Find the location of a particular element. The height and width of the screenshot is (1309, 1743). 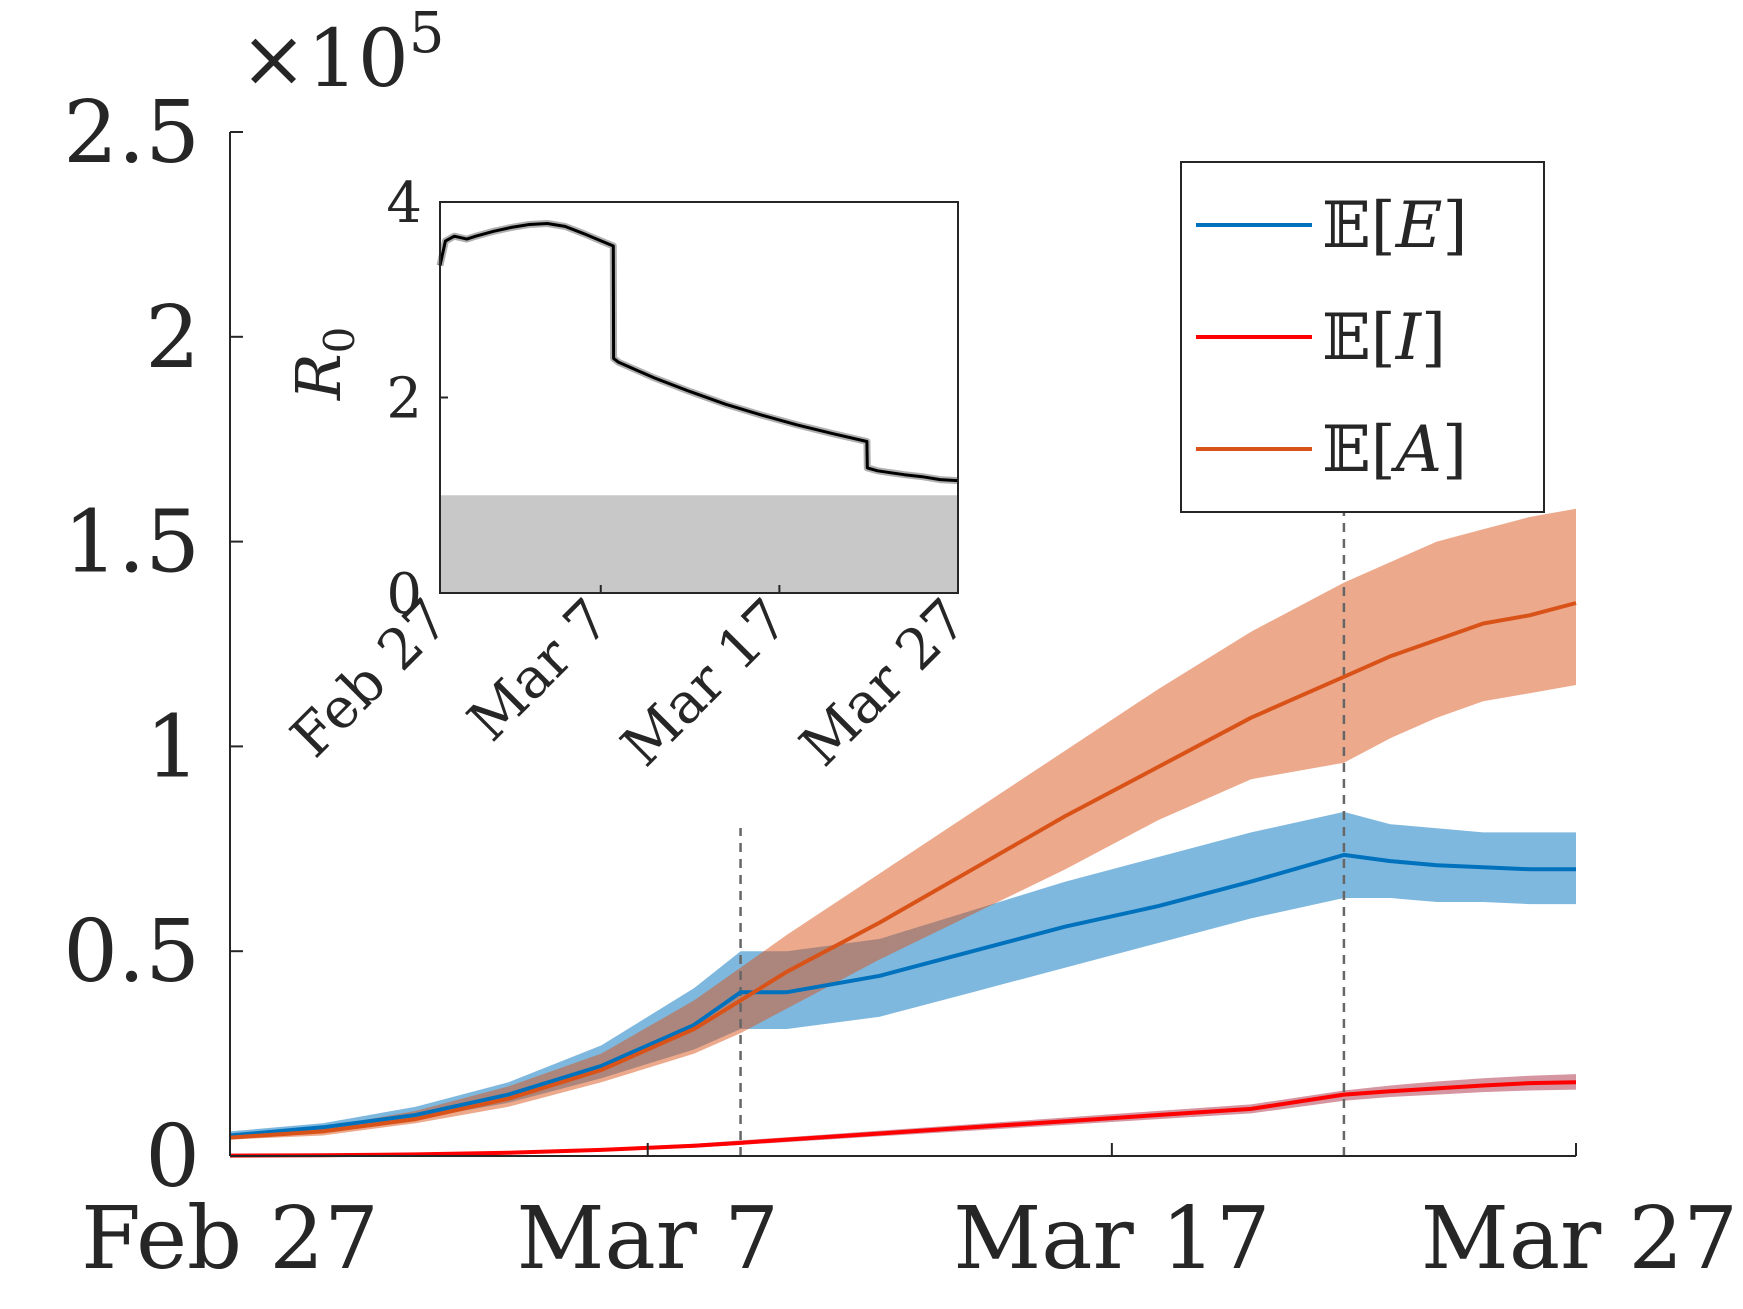

r0-line is located at coordinates (698, 352).